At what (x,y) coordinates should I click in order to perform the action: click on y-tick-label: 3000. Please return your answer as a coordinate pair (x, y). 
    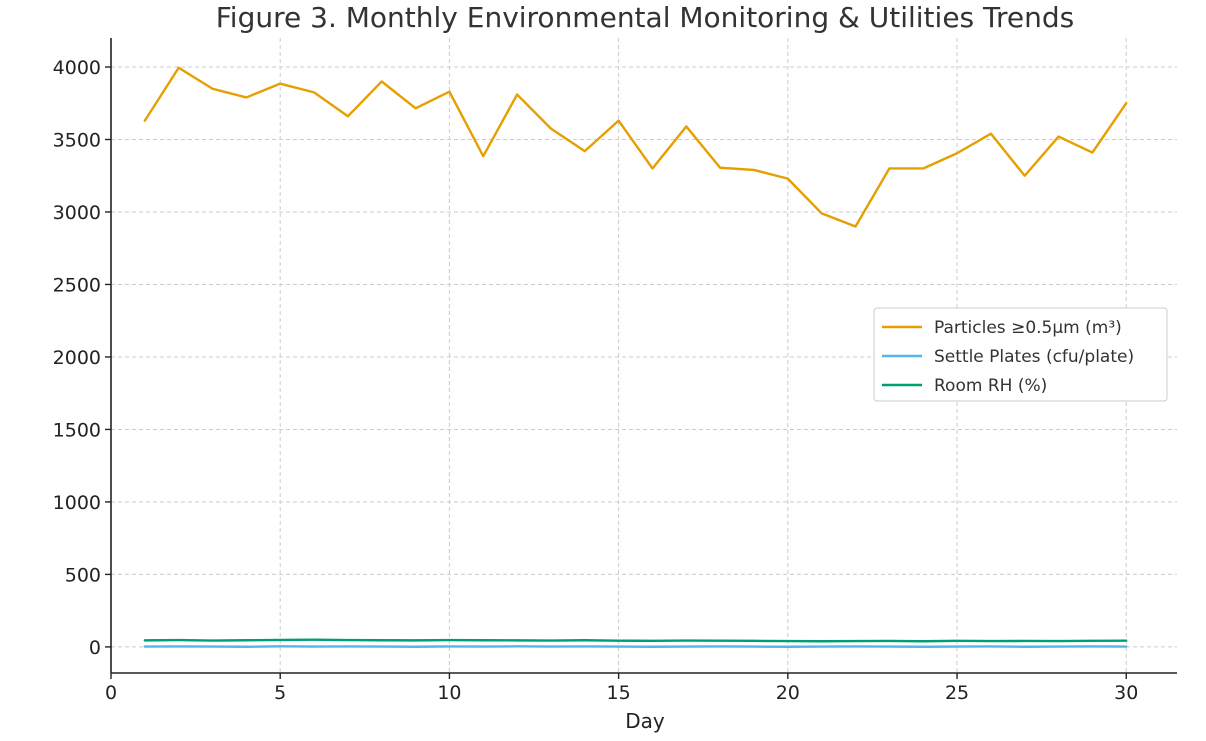
    Looking at the image, I should click on (77, 213).